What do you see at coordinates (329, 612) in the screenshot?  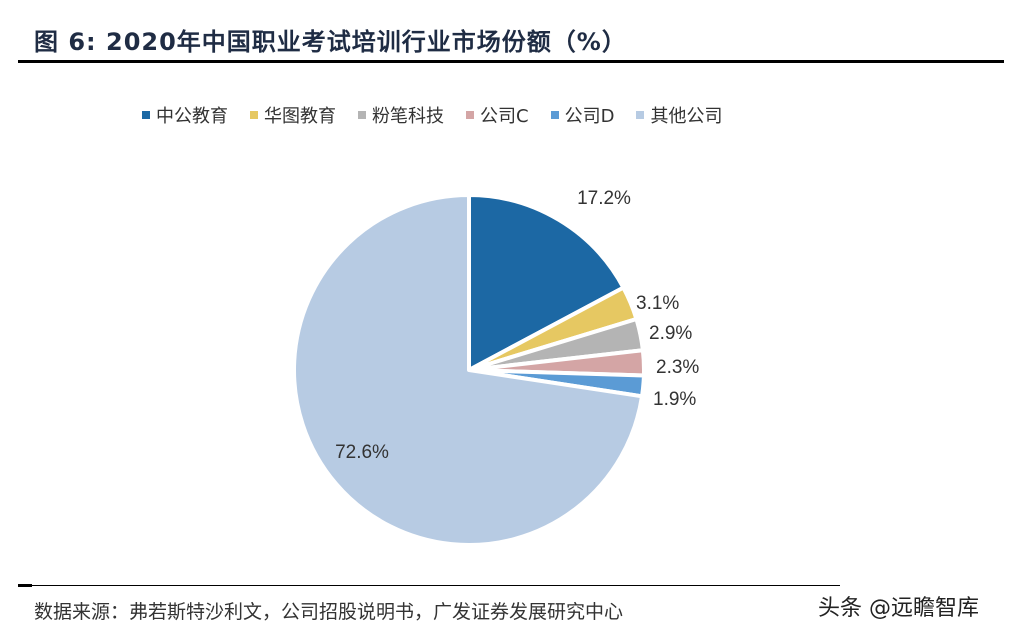 I see `data-source-note: 数据来源：弗若斯特沙利文，公司招股说明书，广发证券发展研究中心` at bounding box center [329, 612].